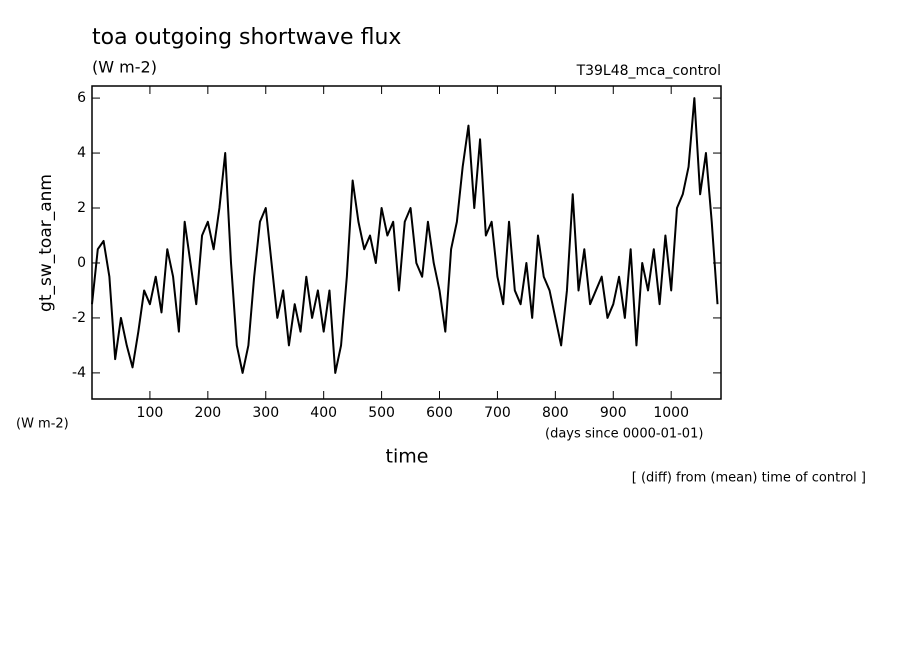 The width and height of the screenshot is (904, 654). What do you see at coordinates (150, 413) in the screenshot?
I see `x-tick-label: 100` at bounding box center [150, 413].